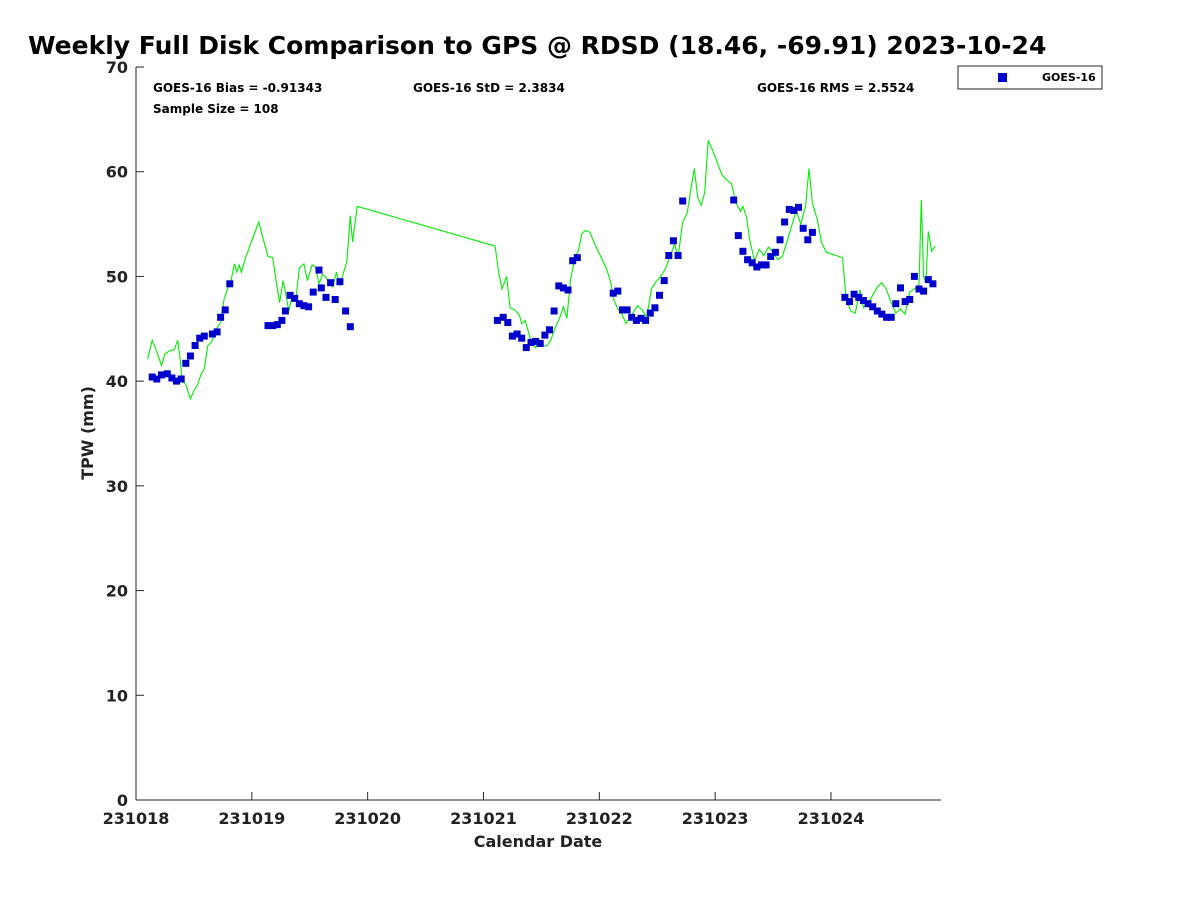 The height and width of the screenshot is (900, 1200). Describe the element at coordinates (117, 486) in the screenshot. I see `y-tick-label-30: 30` at that location.